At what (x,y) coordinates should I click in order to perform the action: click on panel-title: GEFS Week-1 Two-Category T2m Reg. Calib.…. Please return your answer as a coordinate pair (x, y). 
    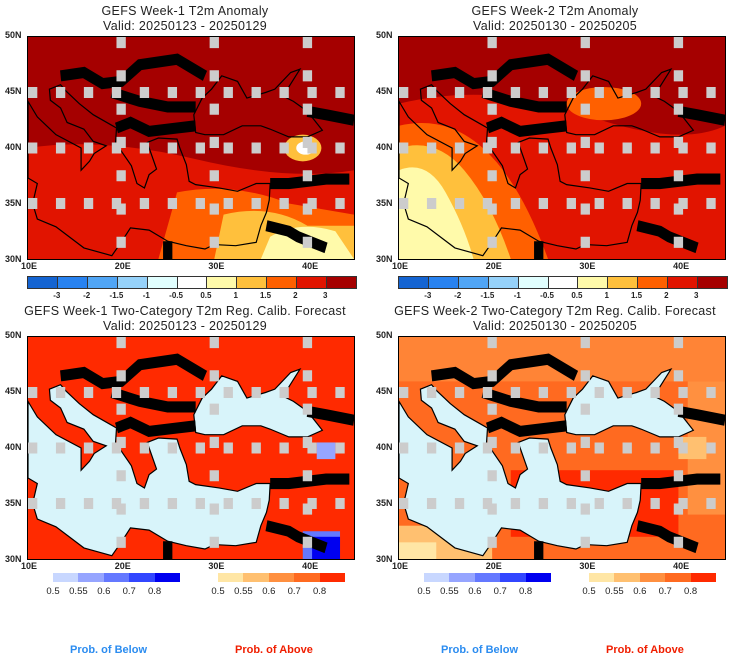
    Looking at the image, I should click on (185, 319).